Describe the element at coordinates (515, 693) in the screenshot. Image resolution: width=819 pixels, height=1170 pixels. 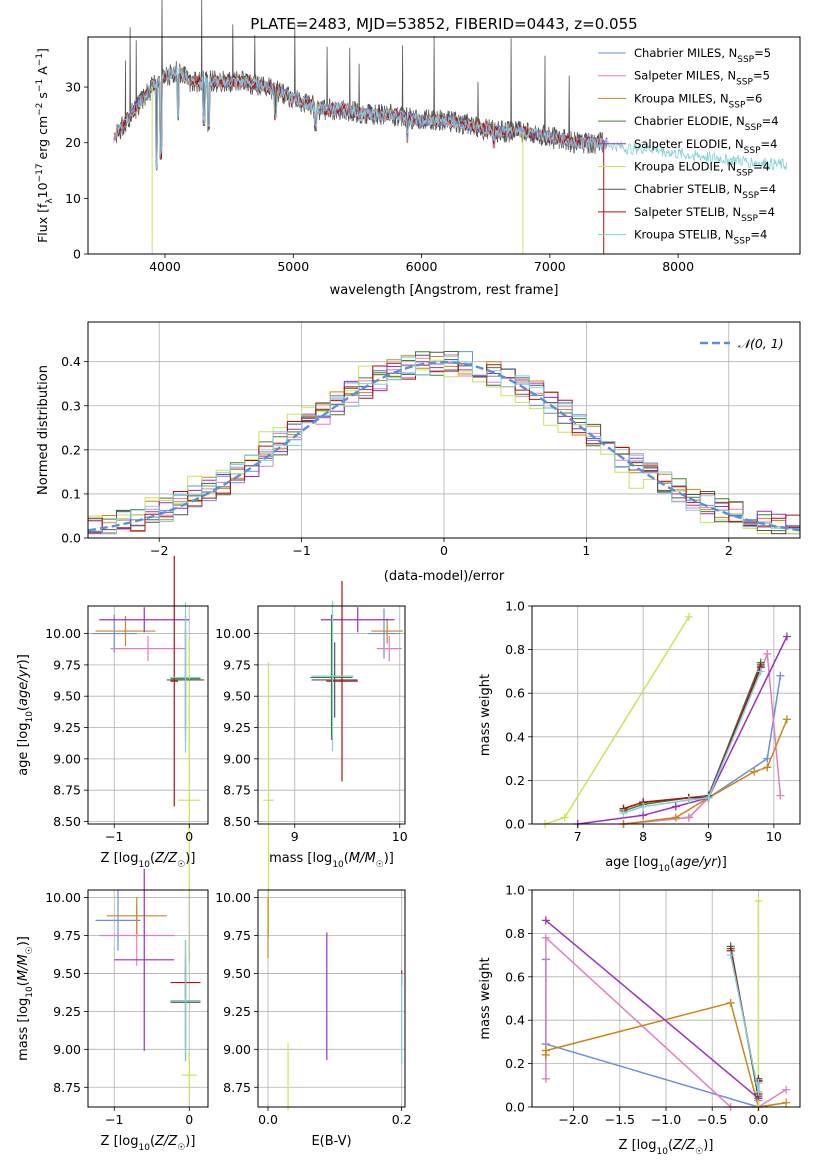
I see `y-tick-label: 0.6` at that location.